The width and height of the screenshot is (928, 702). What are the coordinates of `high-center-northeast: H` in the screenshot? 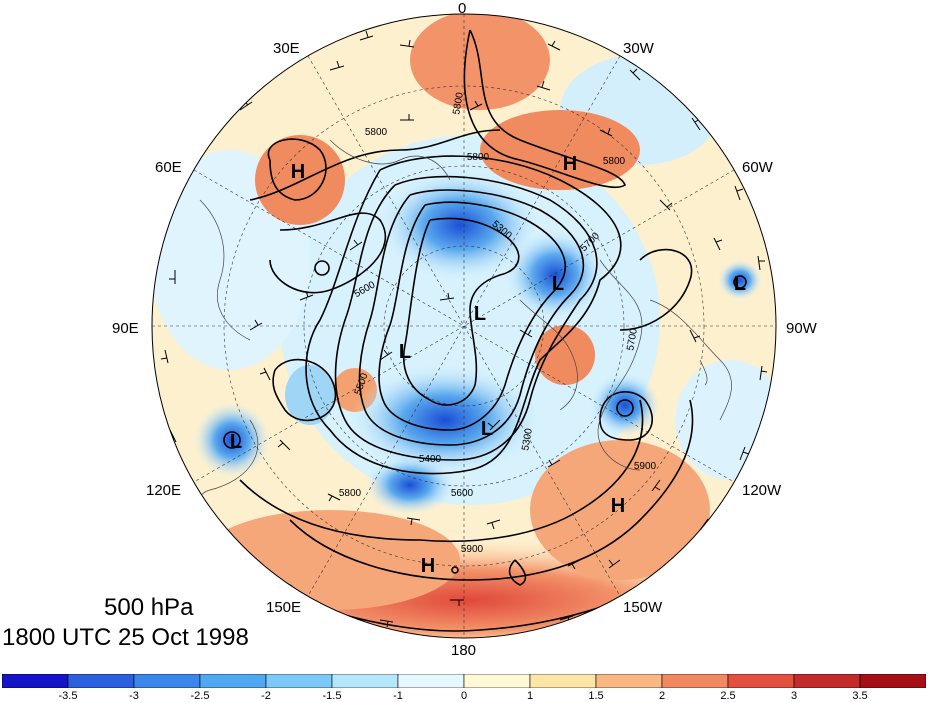 It's located at (570, 164).